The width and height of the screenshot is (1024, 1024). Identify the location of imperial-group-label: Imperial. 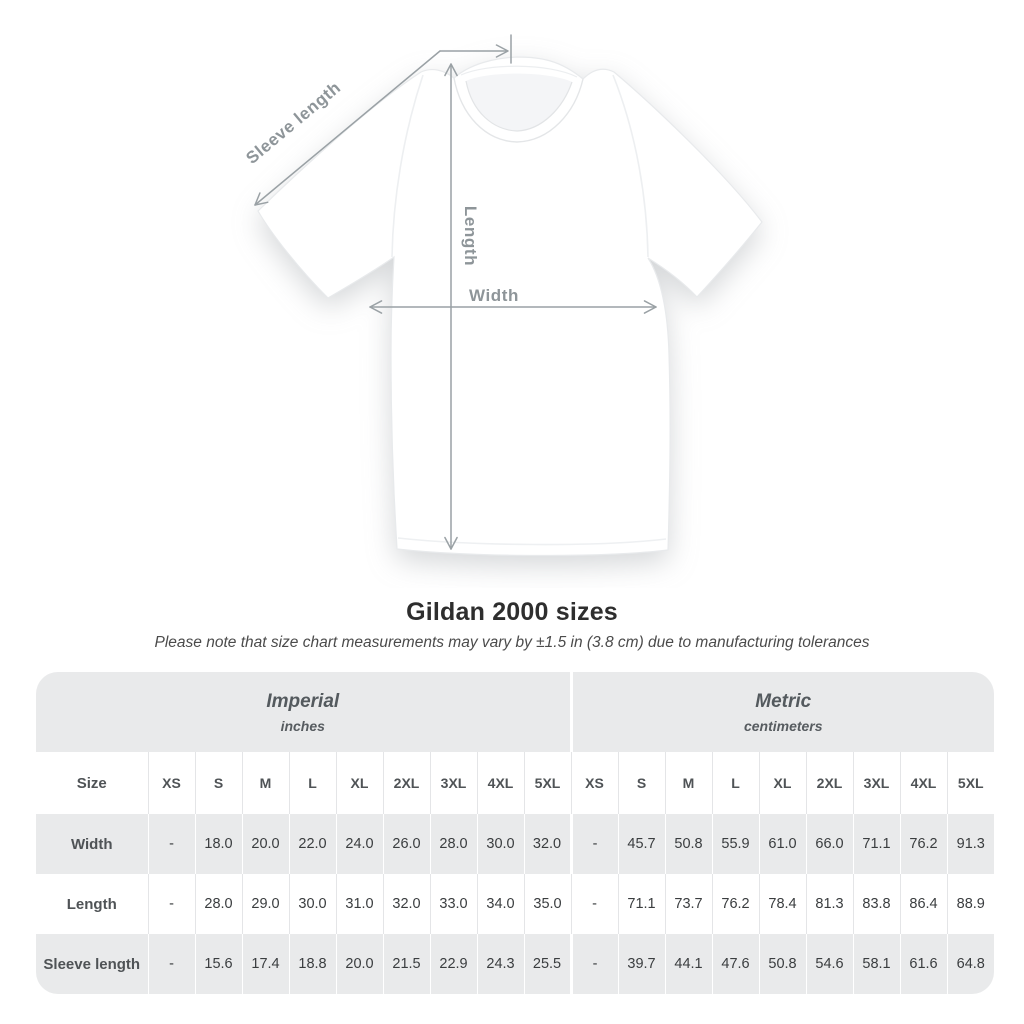
(303, 701).